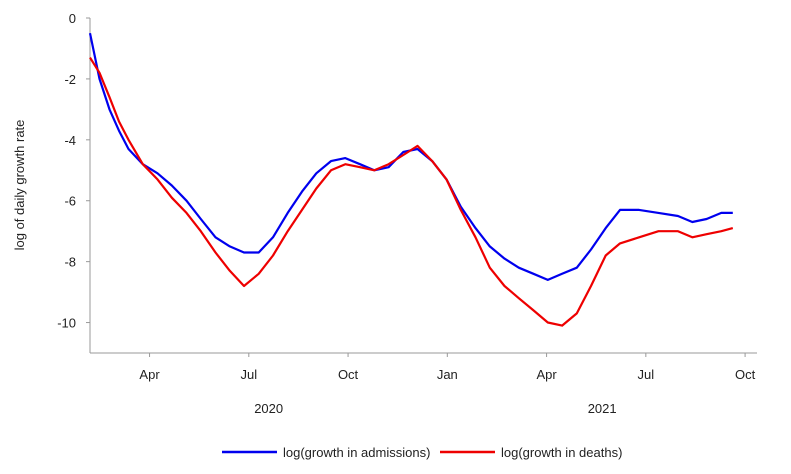  I want to click on x-group-label: 2021, so click(602, 408).